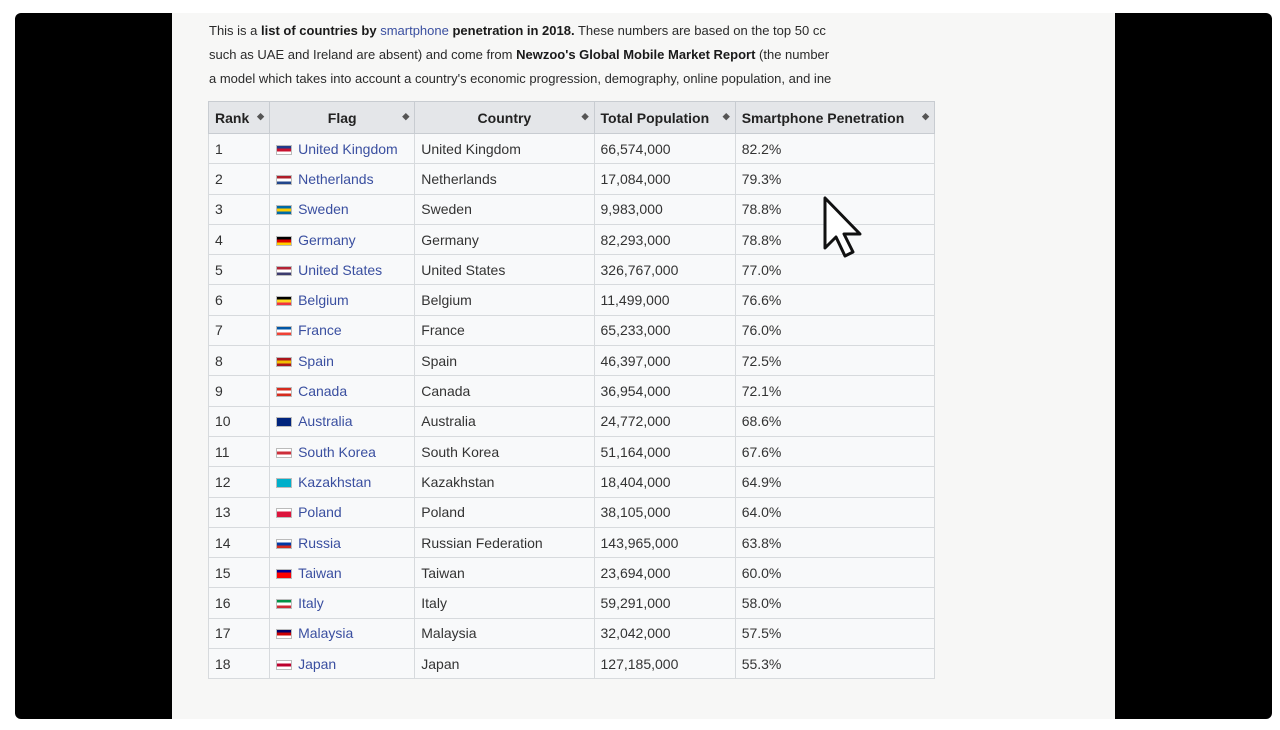 The image size is (1280, 730). Describe the element at coordinates (792, 54) in the screenshot. I see `intro-text-4: (the number` at that location.